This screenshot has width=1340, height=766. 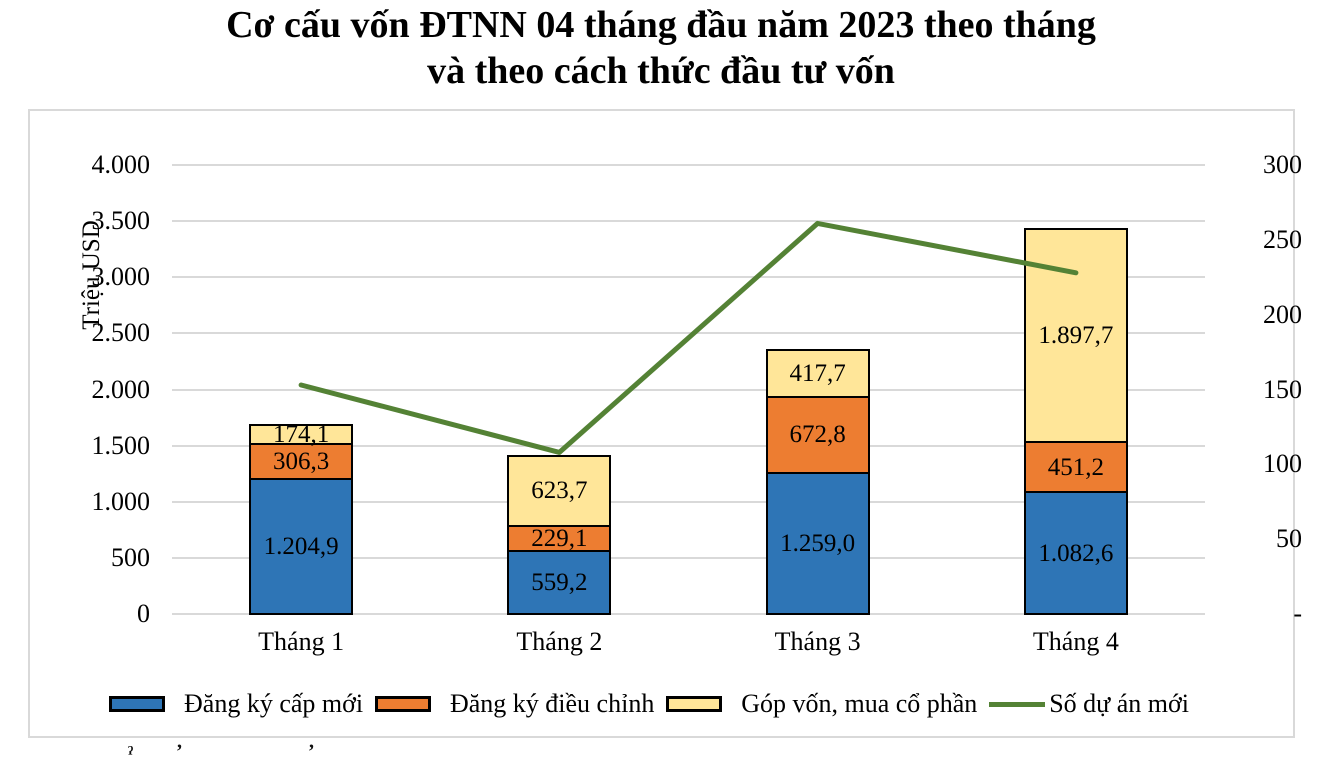 I want to click on left-axis-tick-label: 3.500, so click(x=121, y=221).